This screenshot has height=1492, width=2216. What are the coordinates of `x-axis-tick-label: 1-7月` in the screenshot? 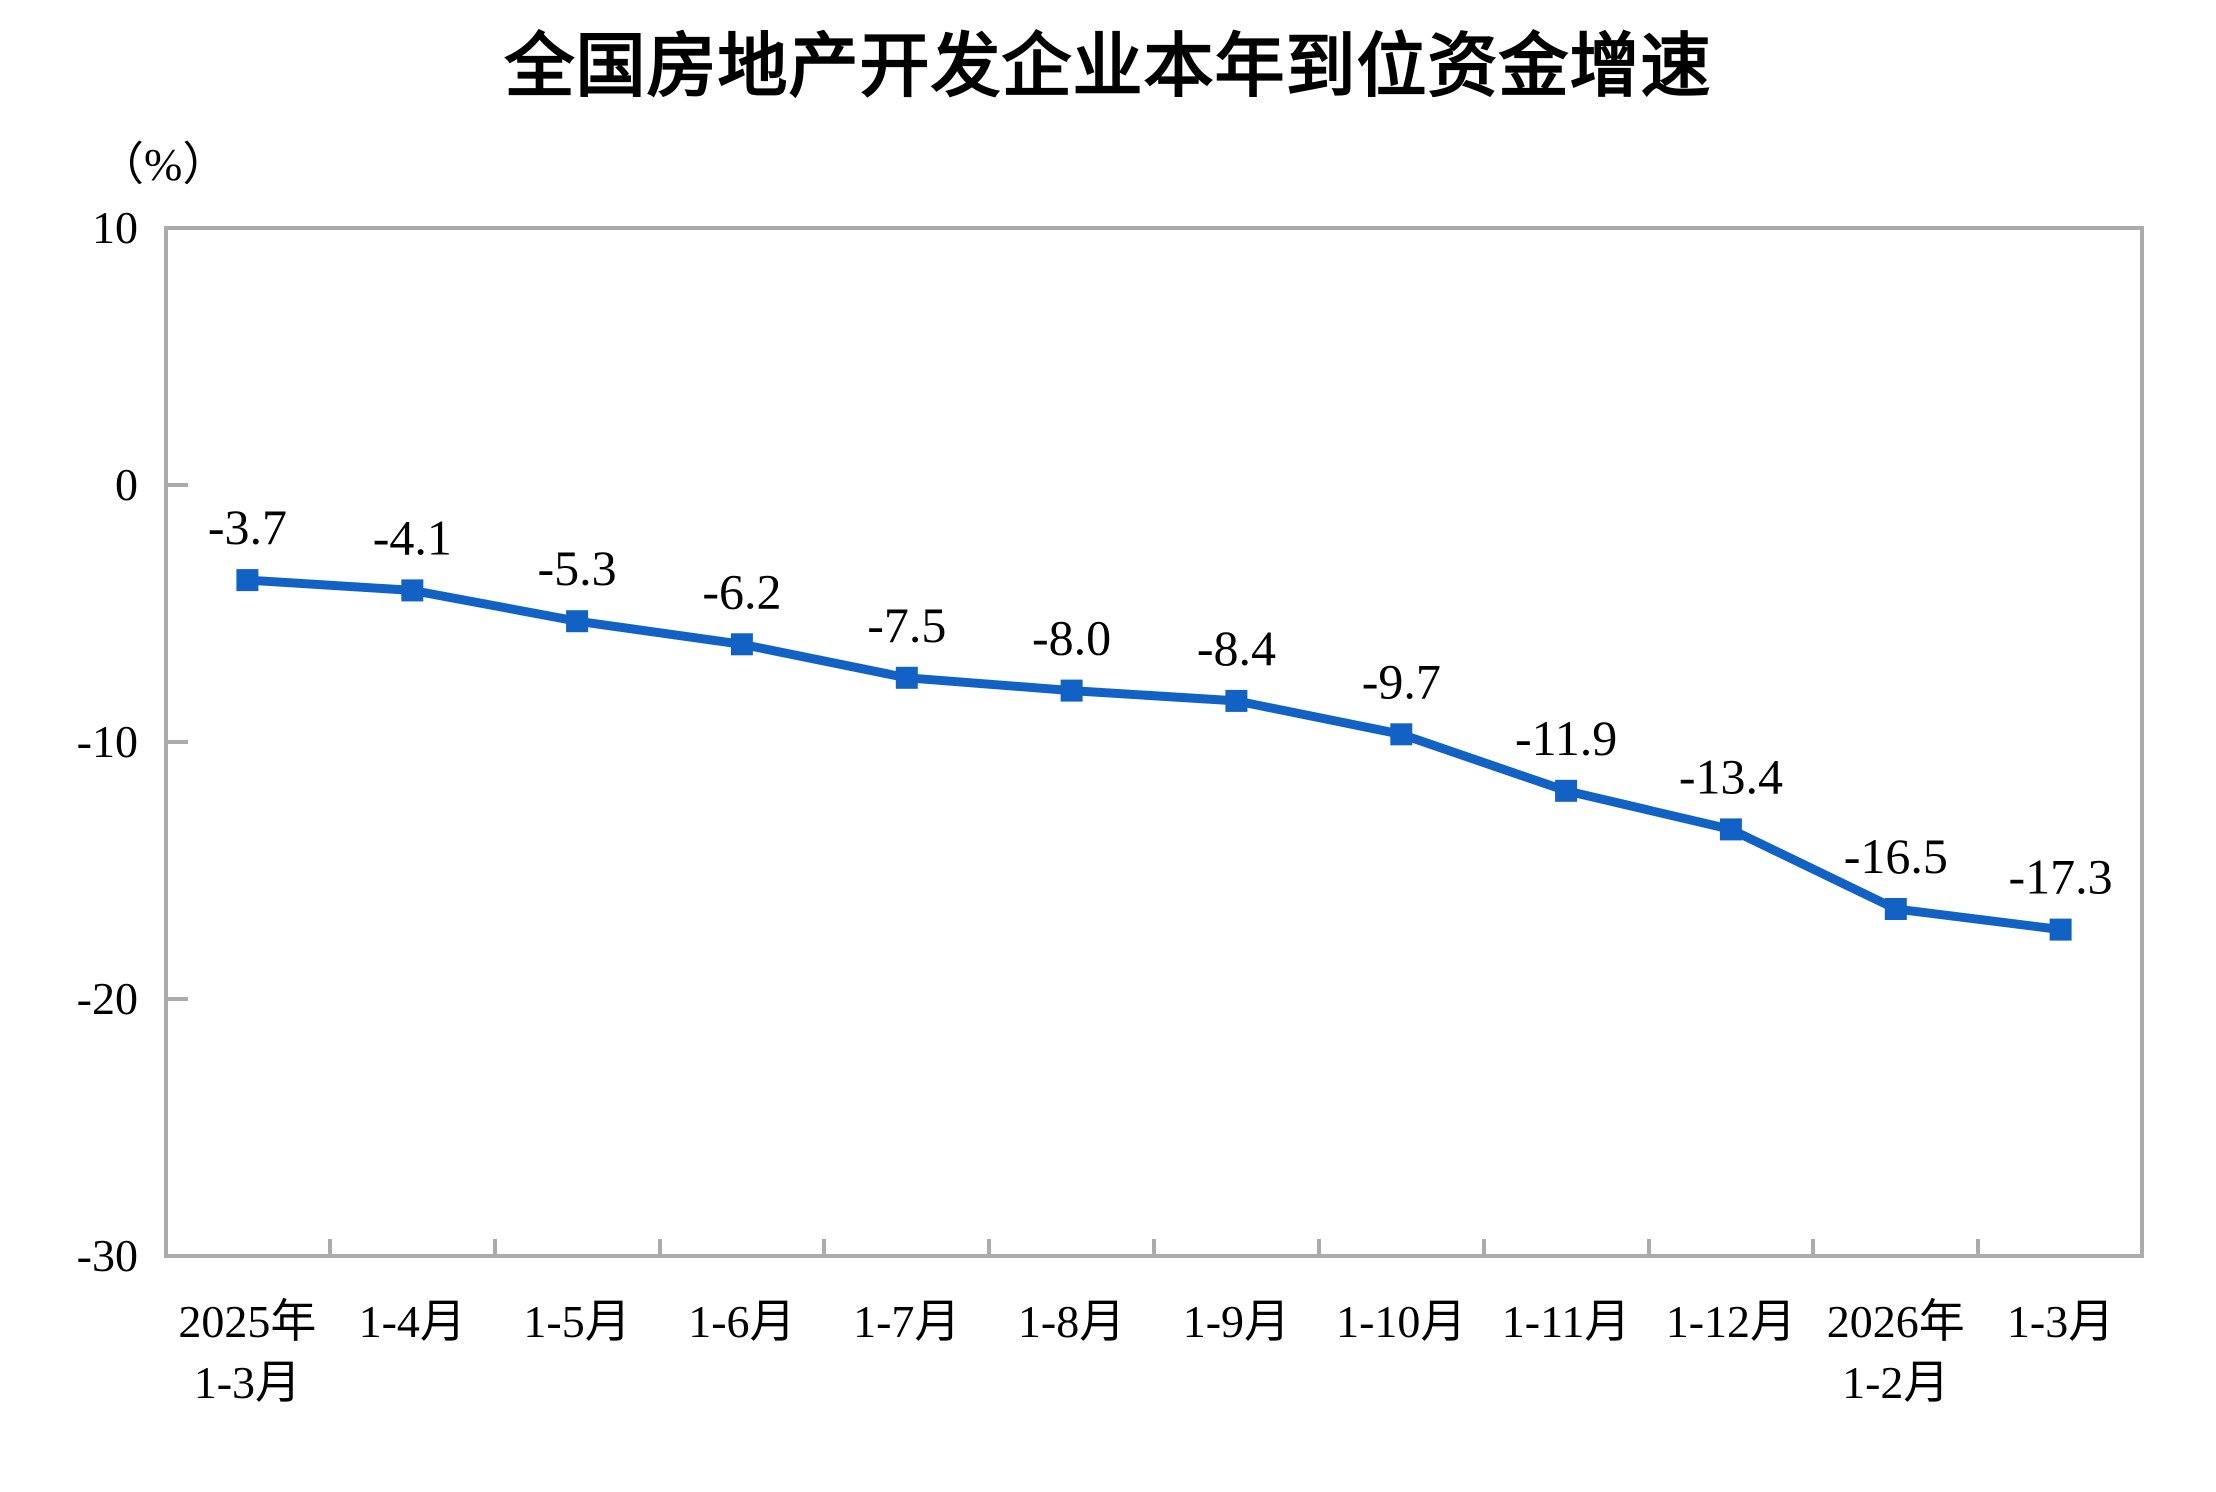 It's located at (907, 1321).